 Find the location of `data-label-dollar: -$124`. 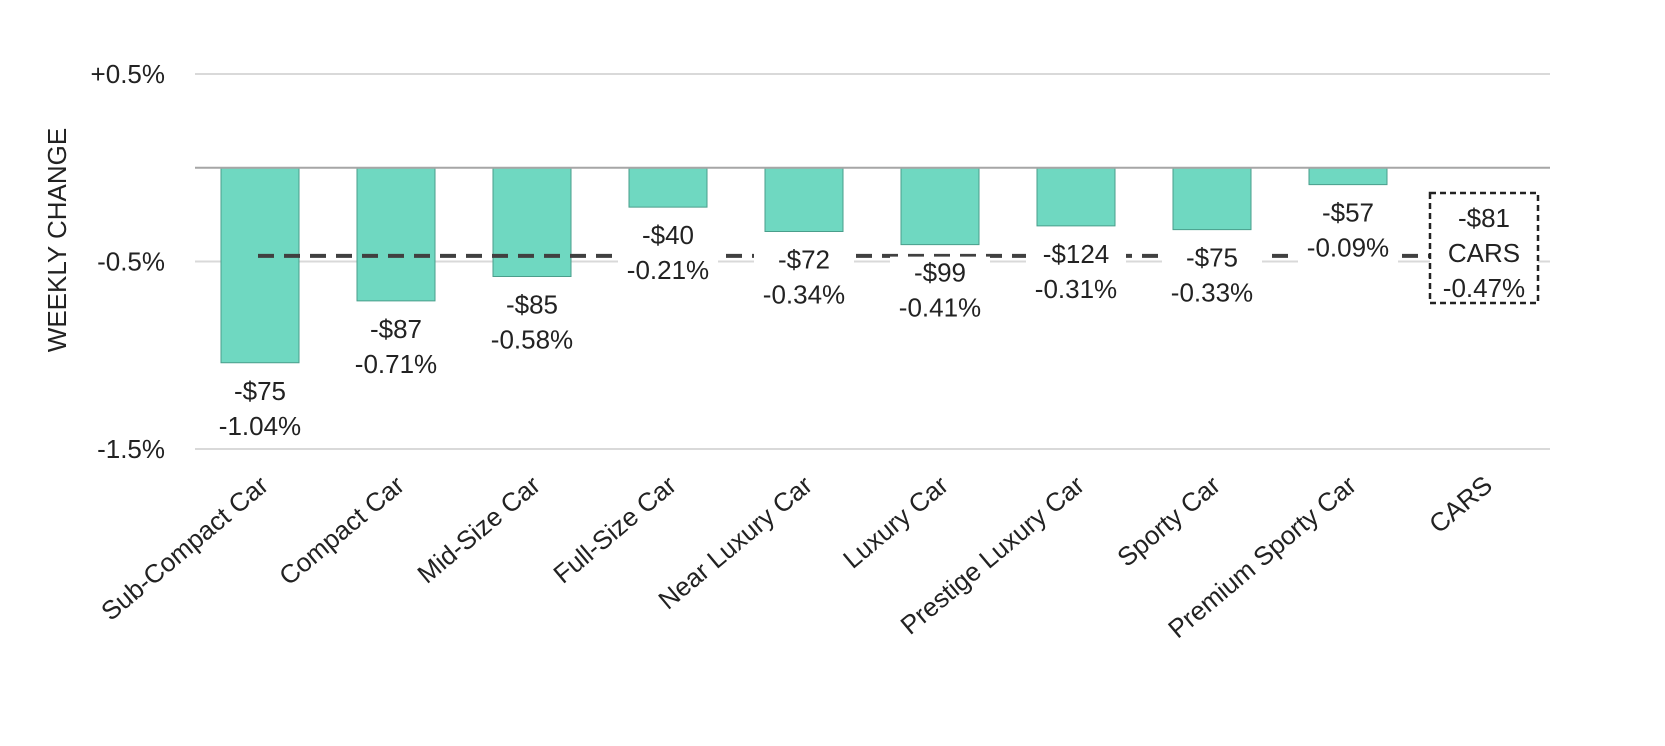

data-label-dollar: -$124 is located at coordinates (1076, 254).